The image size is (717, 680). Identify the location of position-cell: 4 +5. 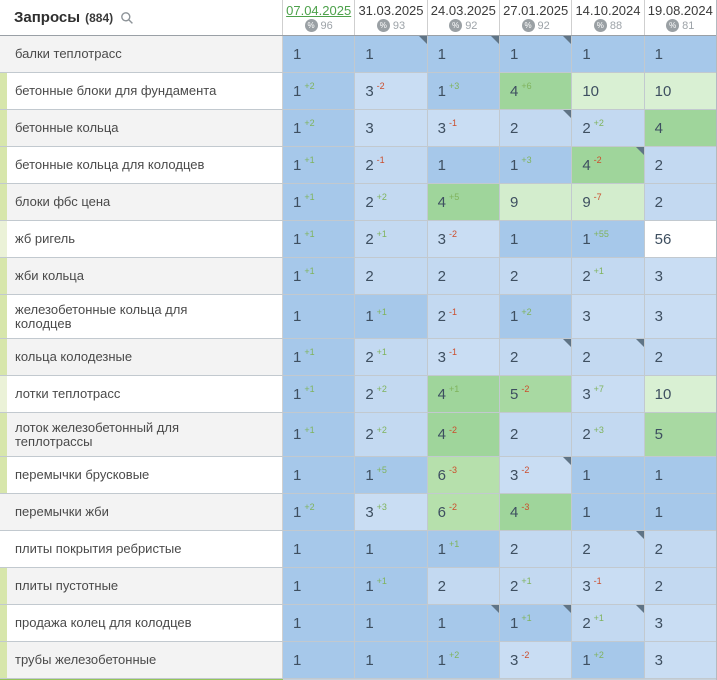
(463, 202).